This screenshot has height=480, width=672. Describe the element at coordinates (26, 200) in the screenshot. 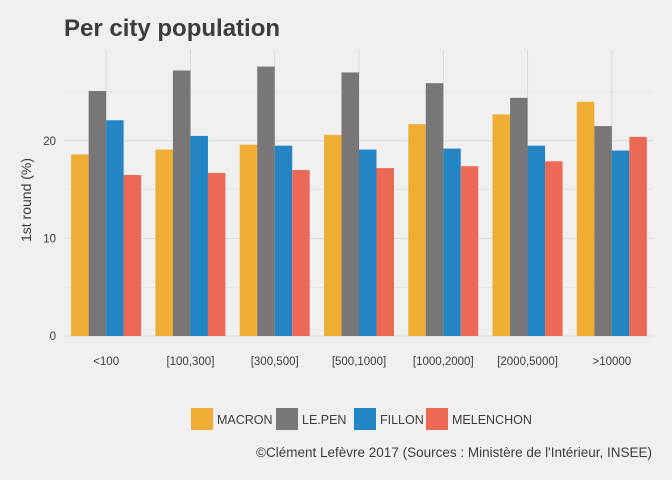

I see `y-axis-label: 1st round (%)` at that location.